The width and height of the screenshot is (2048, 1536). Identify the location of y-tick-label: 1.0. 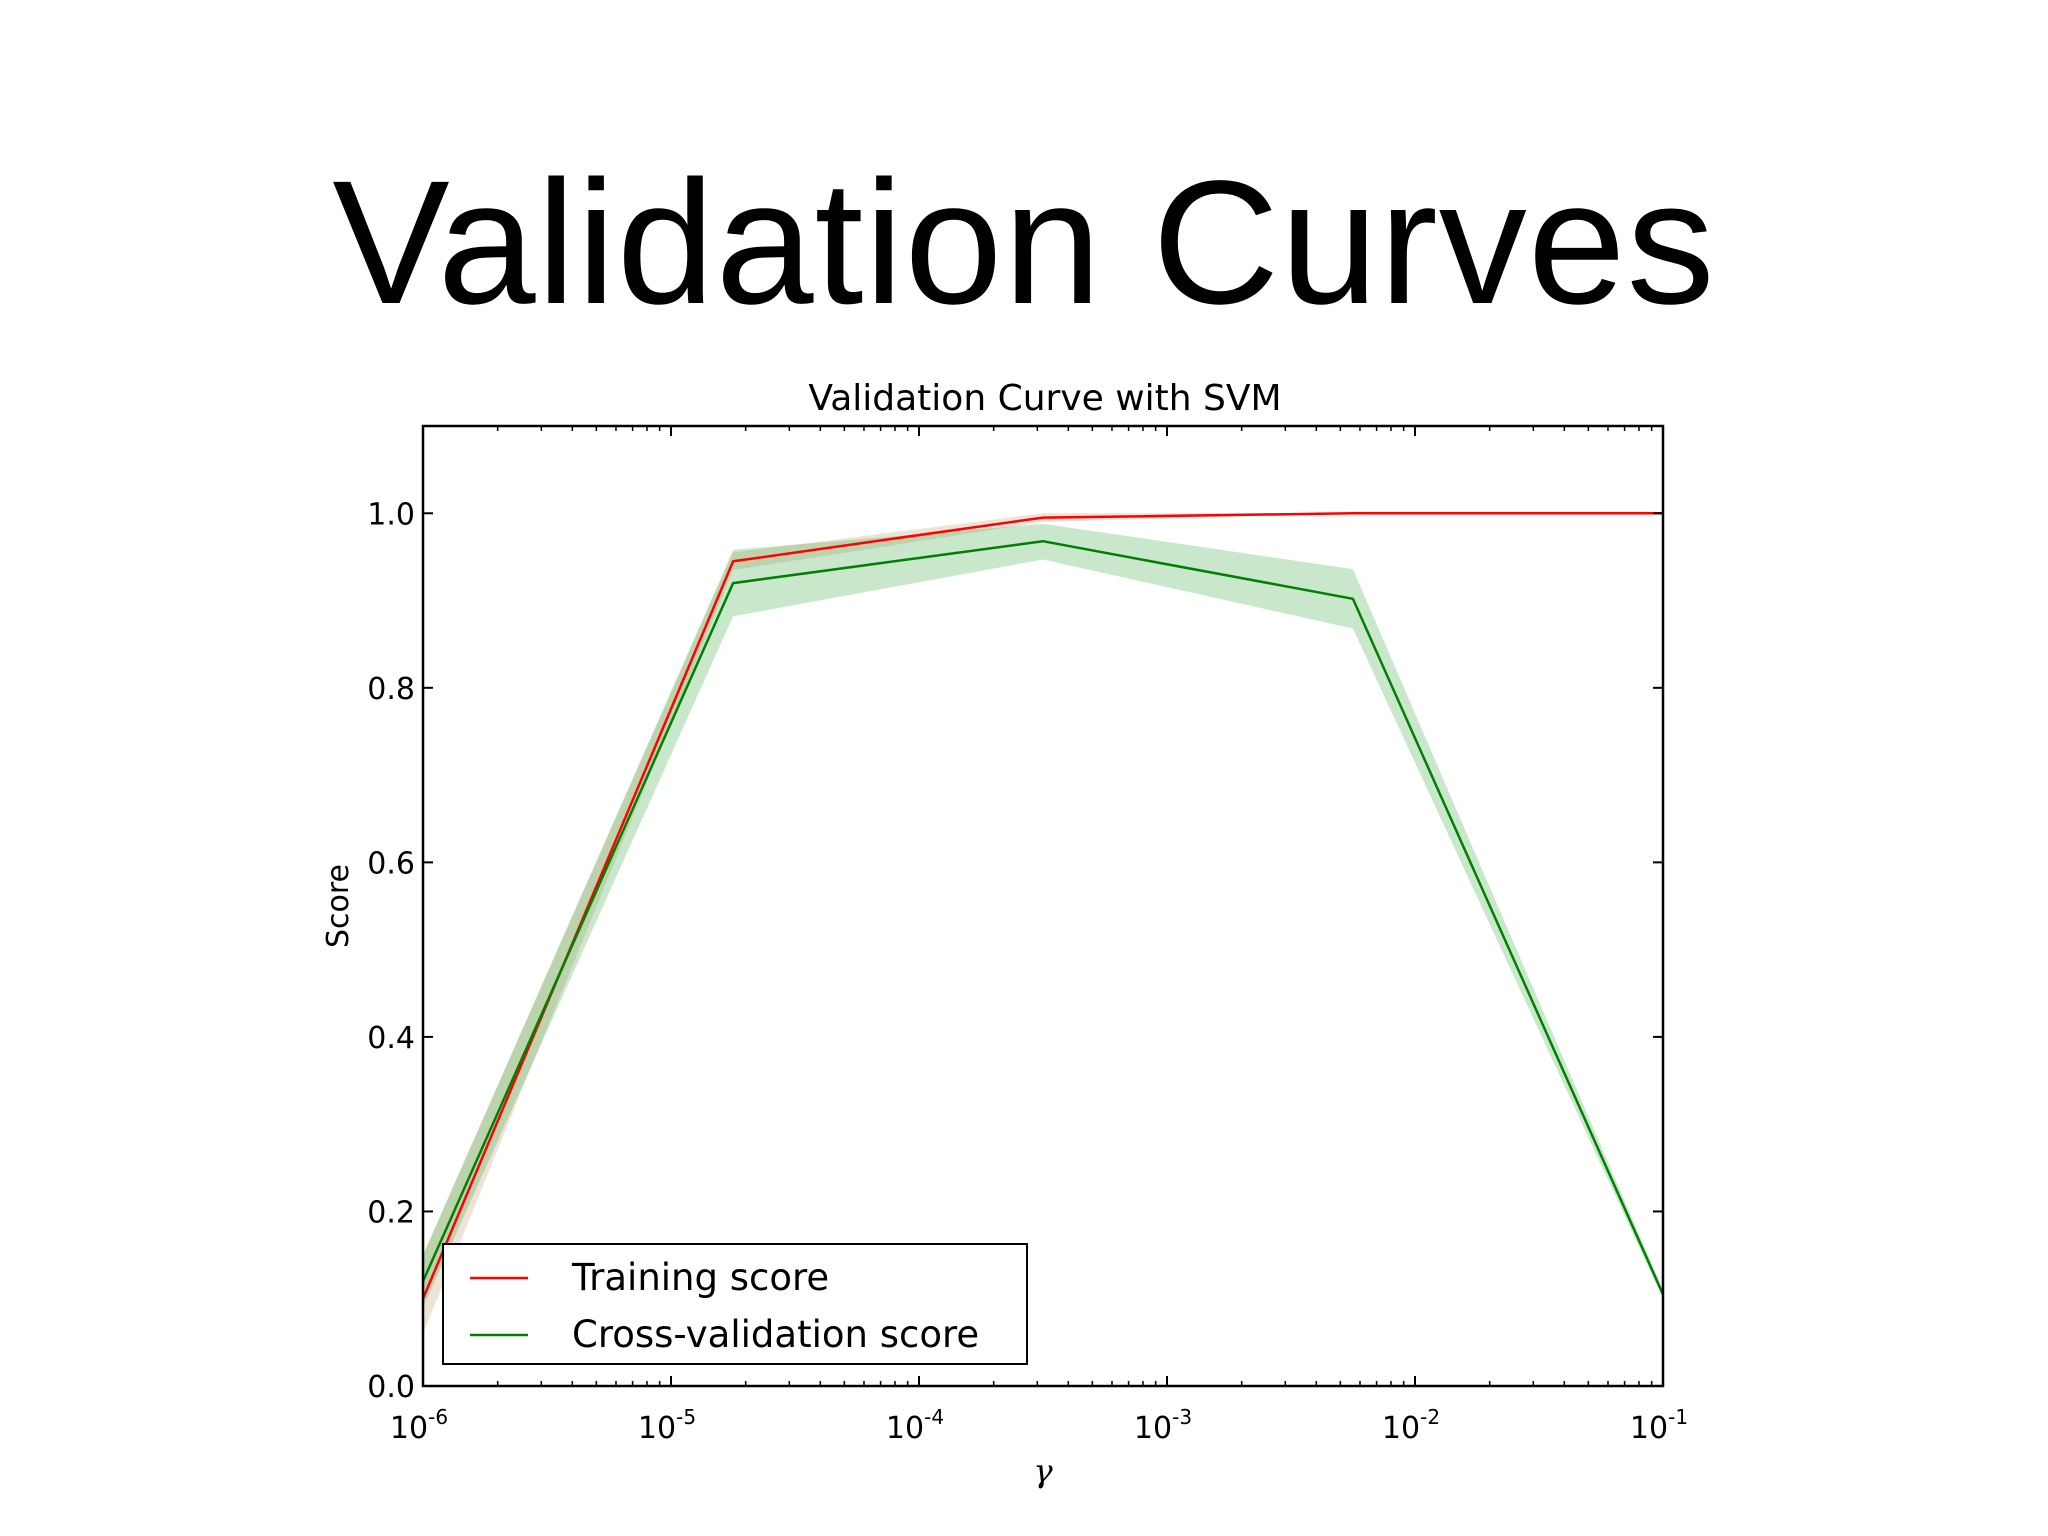
(391, 514).